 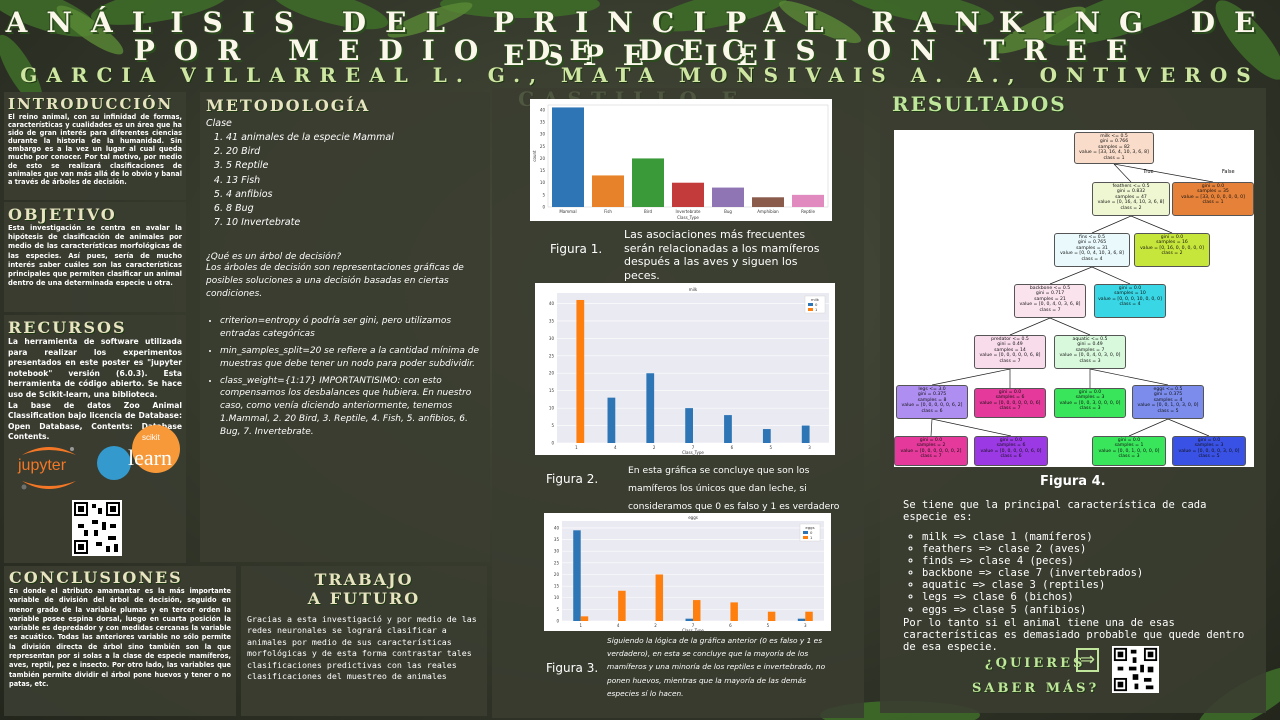 I want to click on tree-node-line: value = [0, 0, 4, 0, 3, 0, 0], so click(x=1090, y=356).